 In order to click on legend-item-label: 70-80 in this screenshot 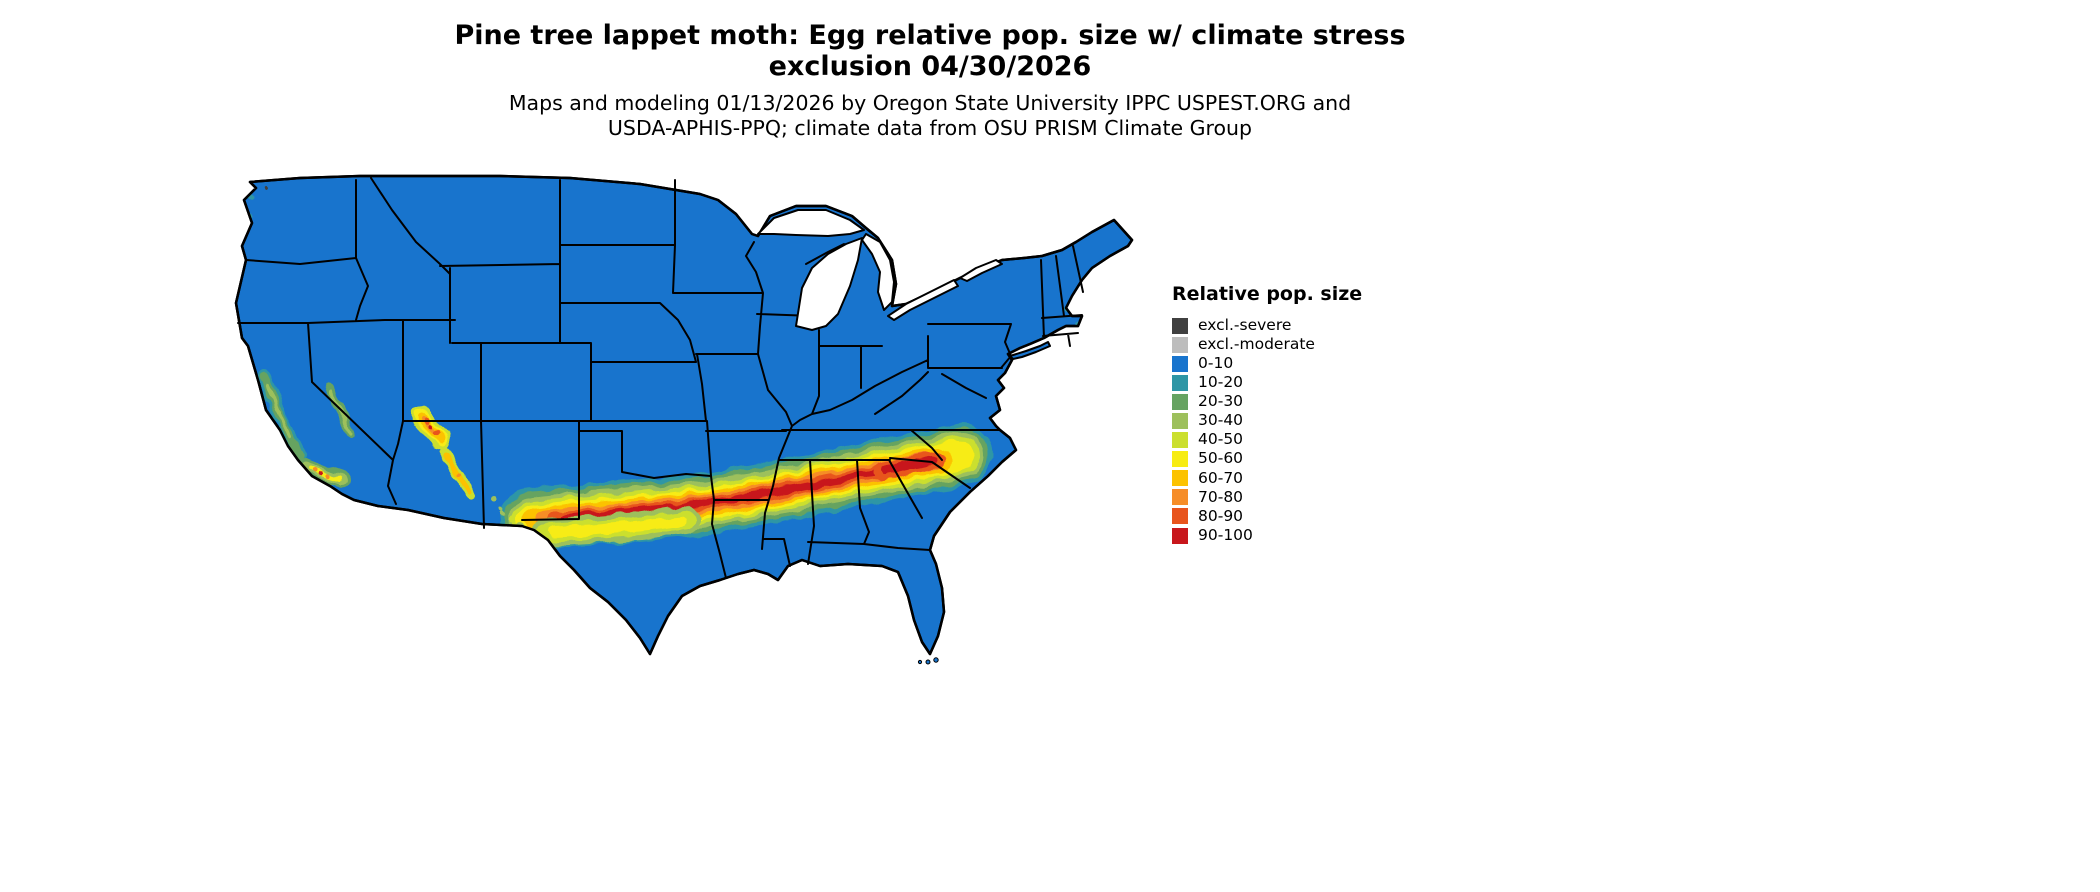, I will do `click(1221, 496)`.